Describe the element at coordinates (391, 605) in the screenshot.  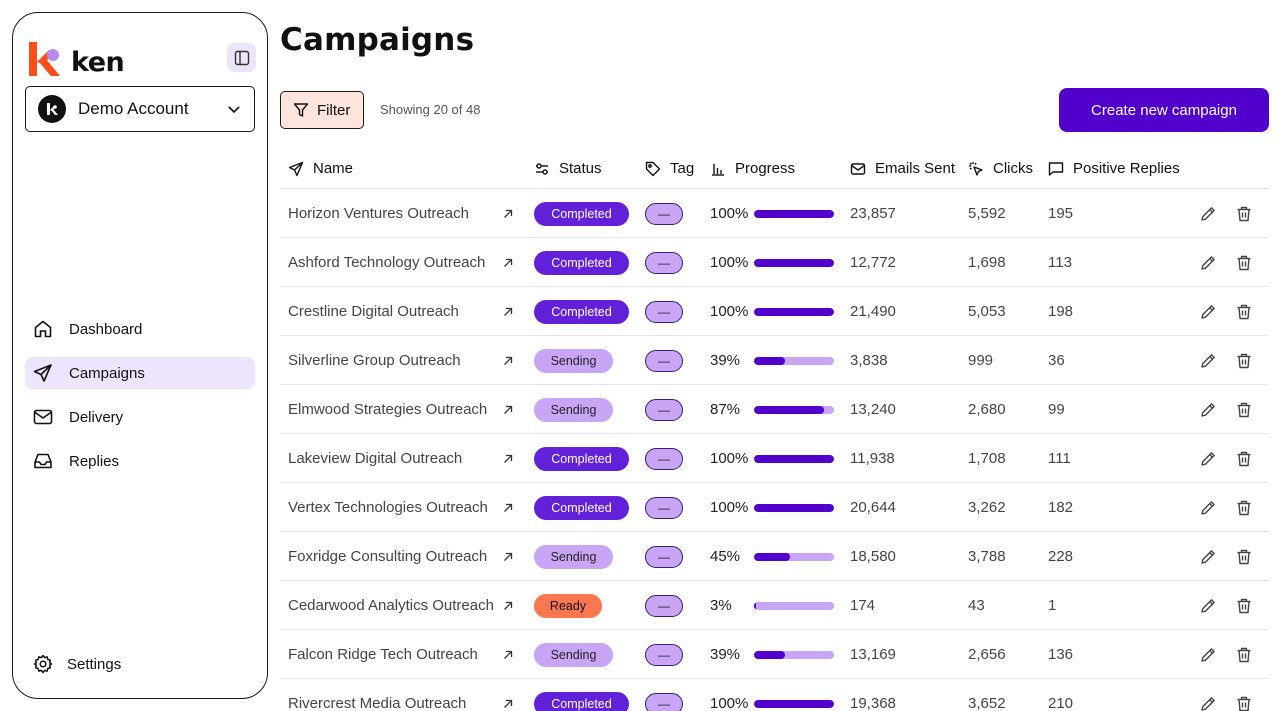
I see `campaign-name: Cedarwood Analytics Outreach` at that location.